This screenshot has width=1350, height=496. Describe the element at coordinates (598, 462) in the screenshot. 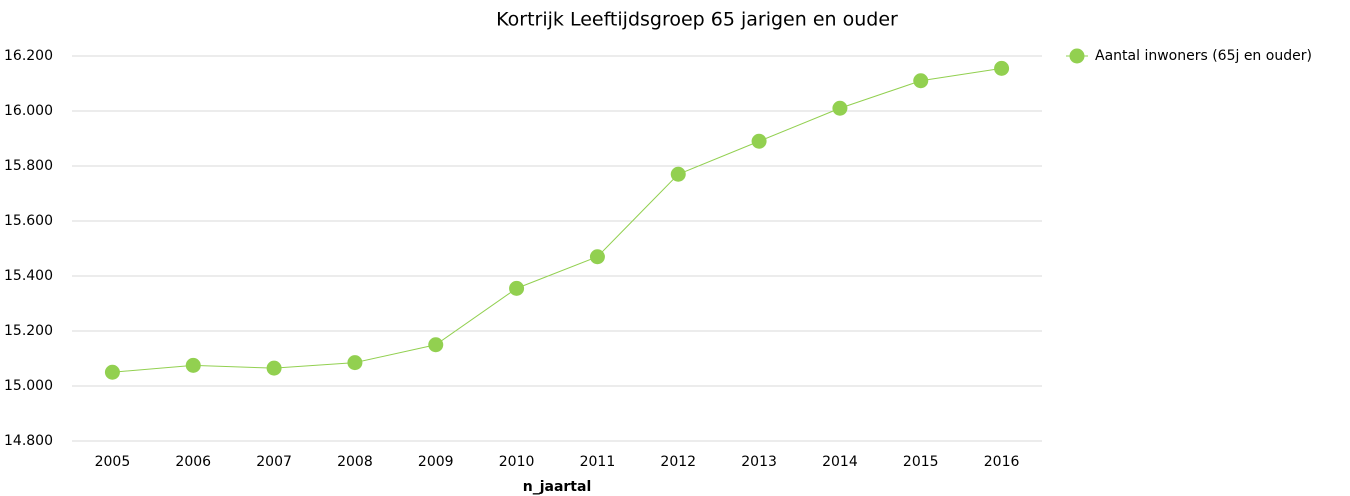

I see `x-tick-label: 2011` at that location.